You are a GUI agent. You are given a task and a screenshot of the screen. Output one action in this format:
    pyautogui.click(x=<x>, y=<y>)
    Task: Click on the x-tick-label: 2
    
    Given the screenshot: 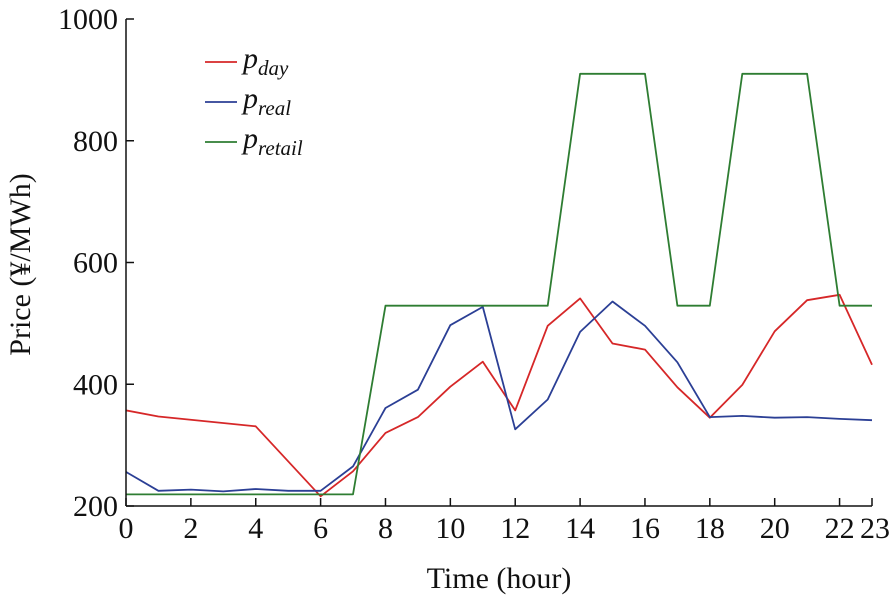 What is the action you would take?
    pyautogui.click(x=190, y=528)
    